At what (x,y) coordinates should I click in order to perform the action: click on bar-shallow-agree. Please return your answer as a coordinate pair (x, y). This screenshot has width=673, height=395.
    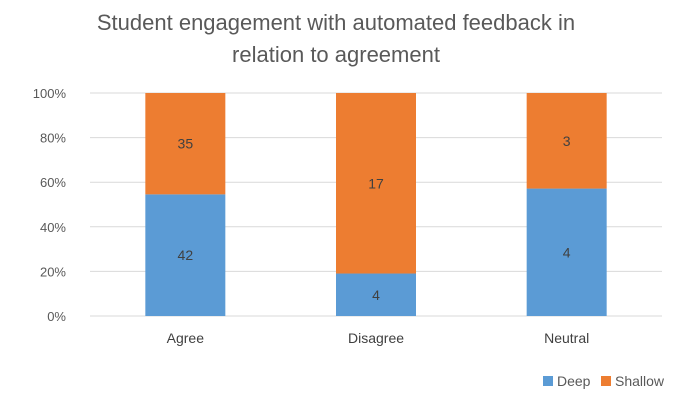
    Looking at the image, I should click on (185, 144).